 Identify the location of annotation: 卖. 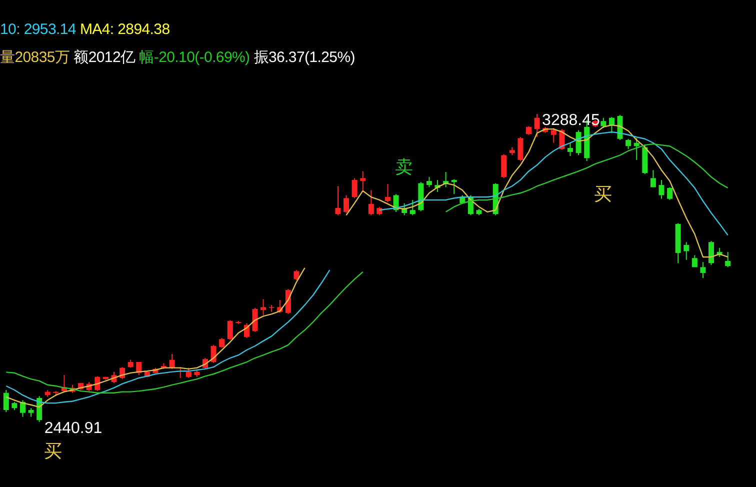
(404, 167).